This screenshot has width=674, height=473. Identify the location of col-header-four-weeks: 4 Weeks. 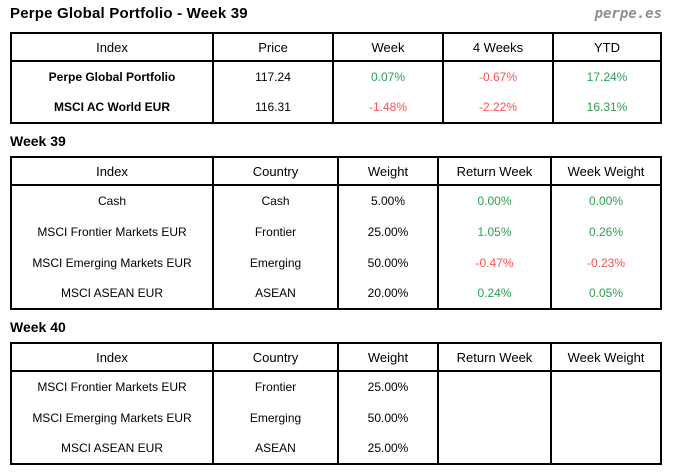
(498, 47).